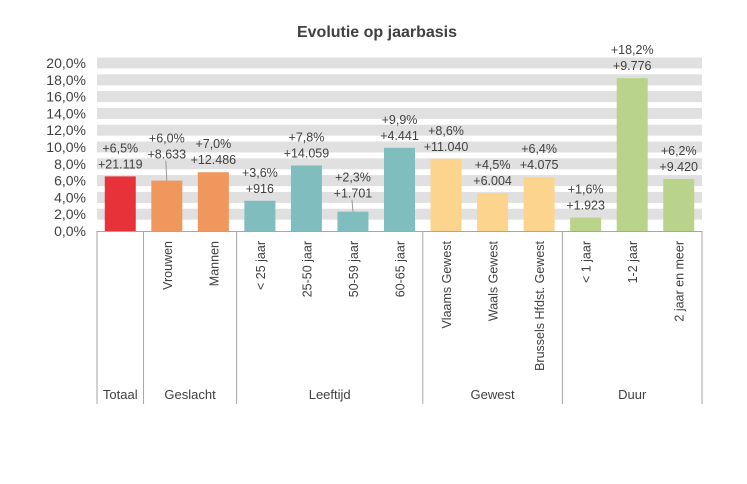 The height and width of the screenshot is (484, 747). What do you see at coordinates (307, 153) in the screenshot?
I see `data-label-count: +14.059` at bounding box center [307, 153].